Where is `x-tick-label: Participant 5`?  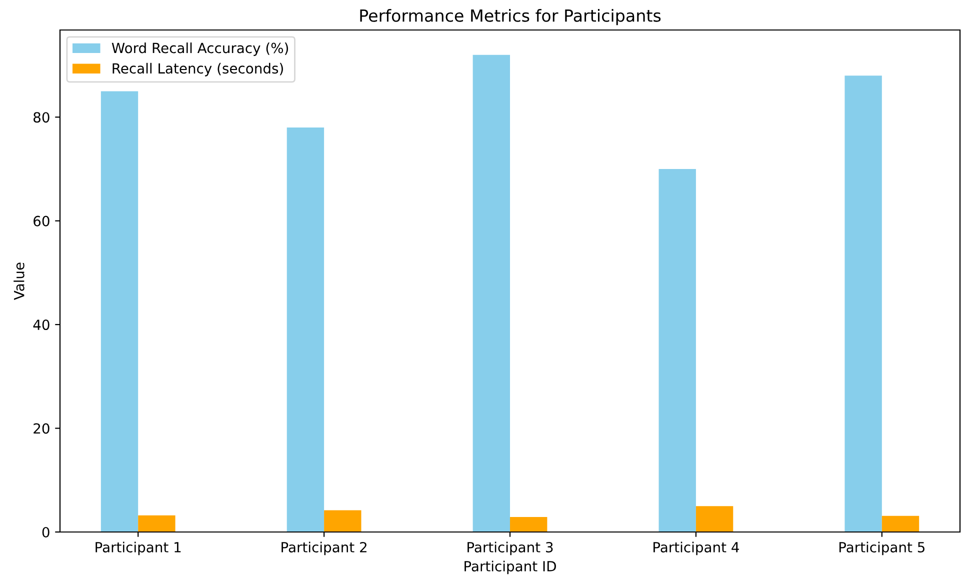
x-tick-label: Participant 5 is located at coordinates (881, 549).